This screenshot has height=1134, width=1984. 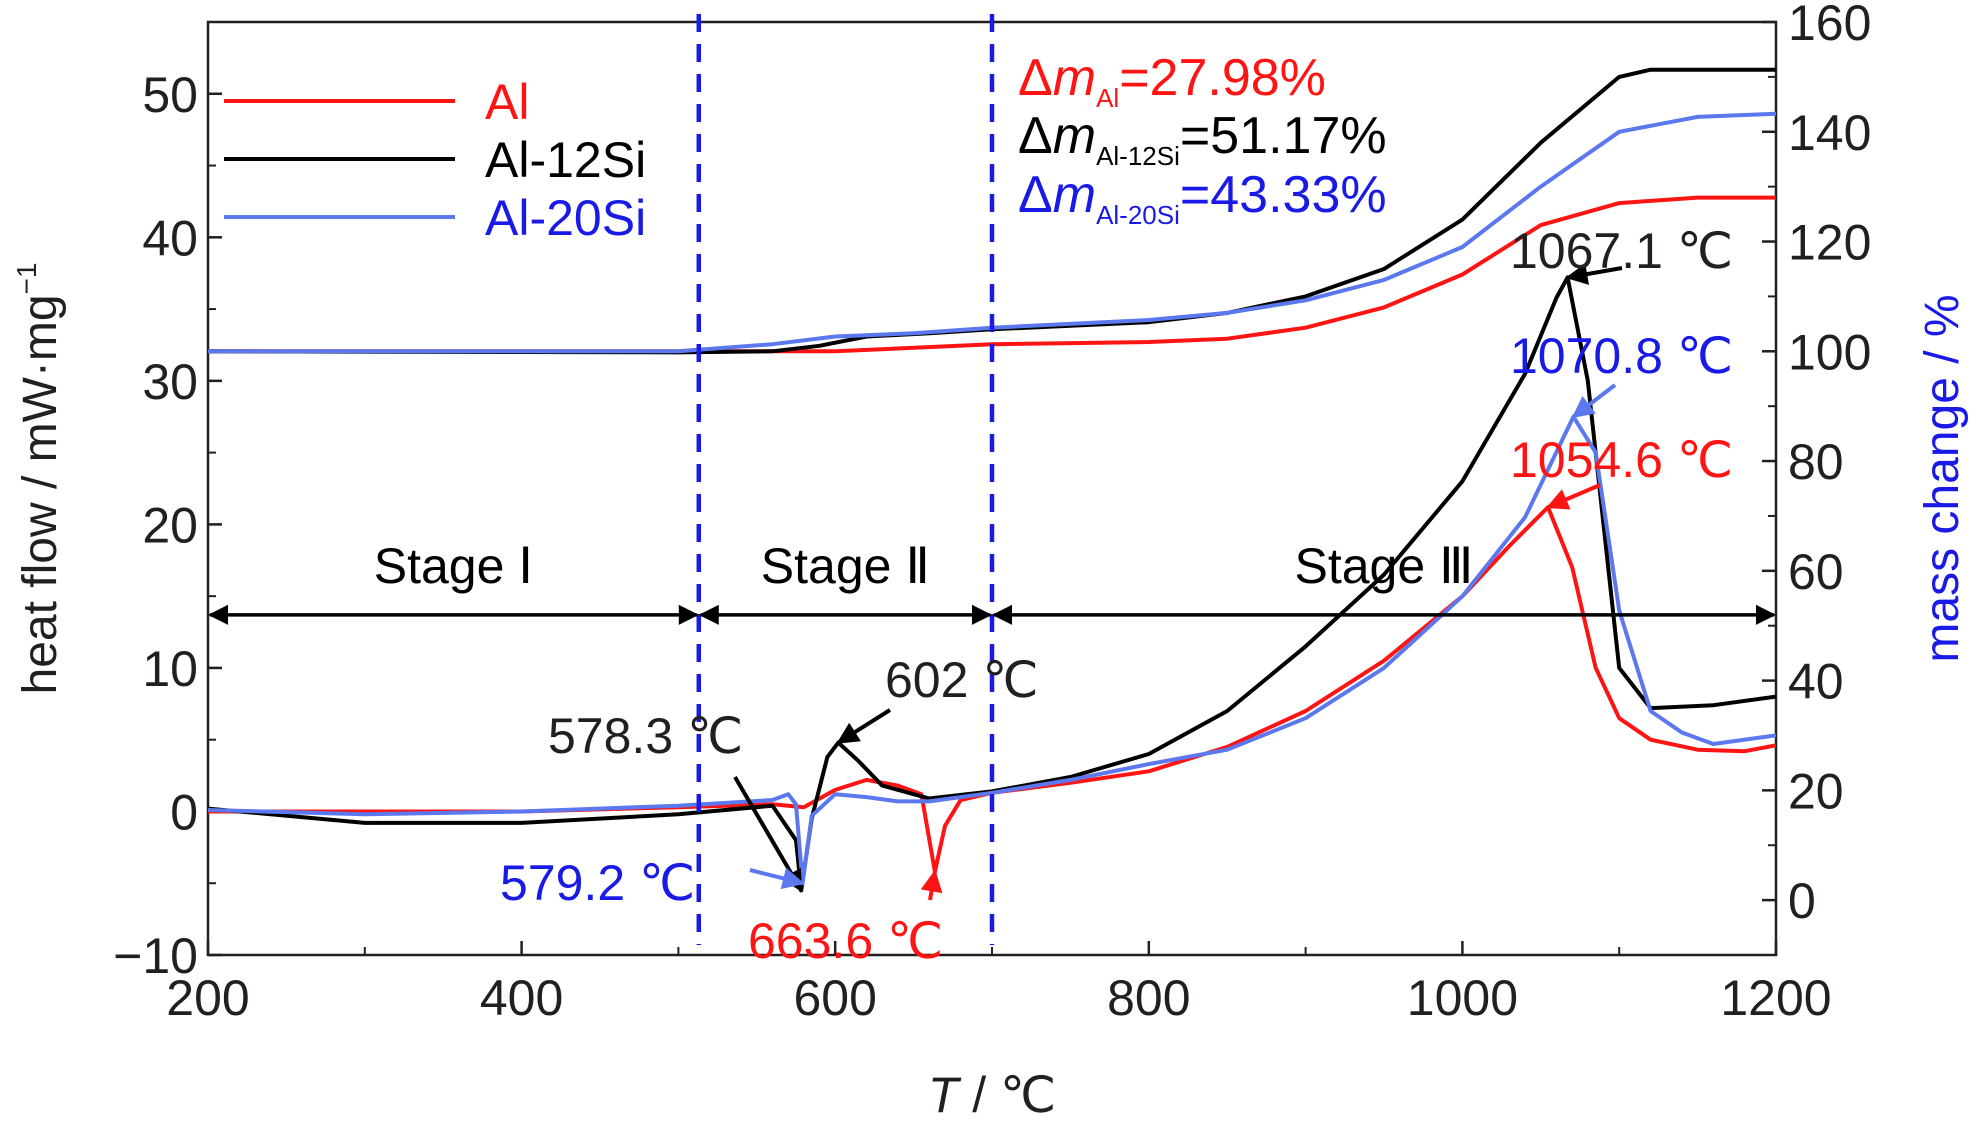 I want to click on stage-label: Stage Ⅲ, so click(x=1383, y=566).